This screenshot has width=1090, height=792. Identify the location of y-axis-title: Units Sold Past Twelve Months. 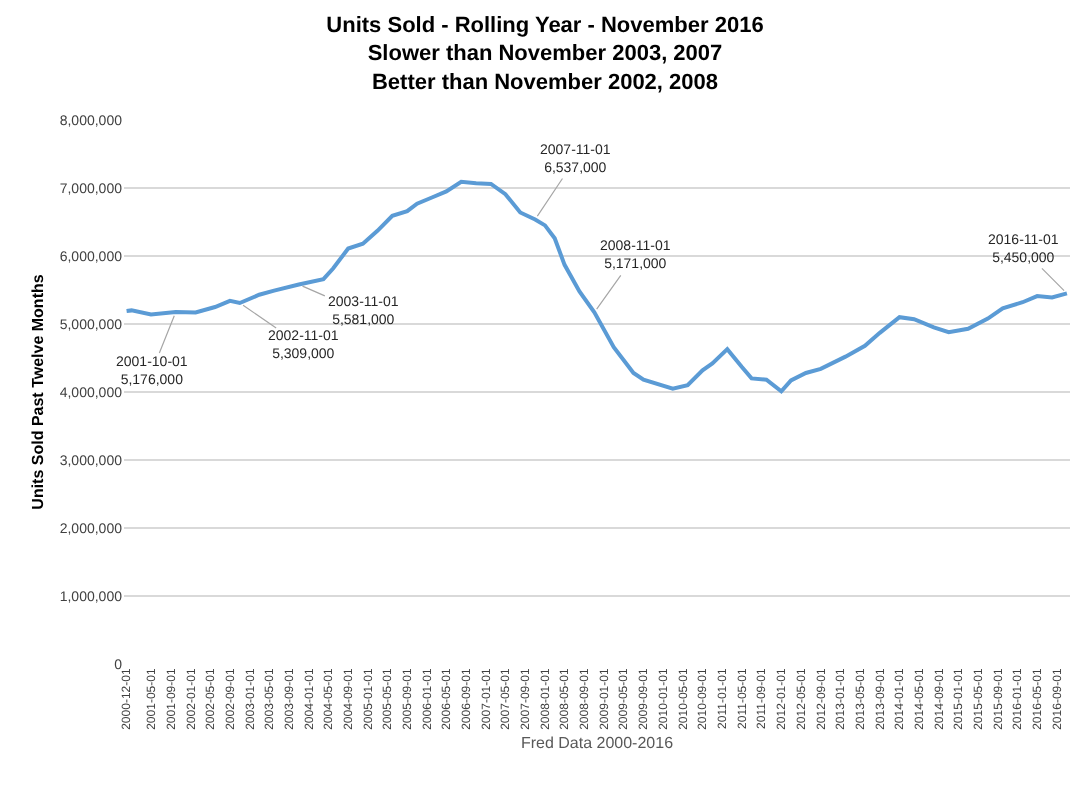
(38, 391).